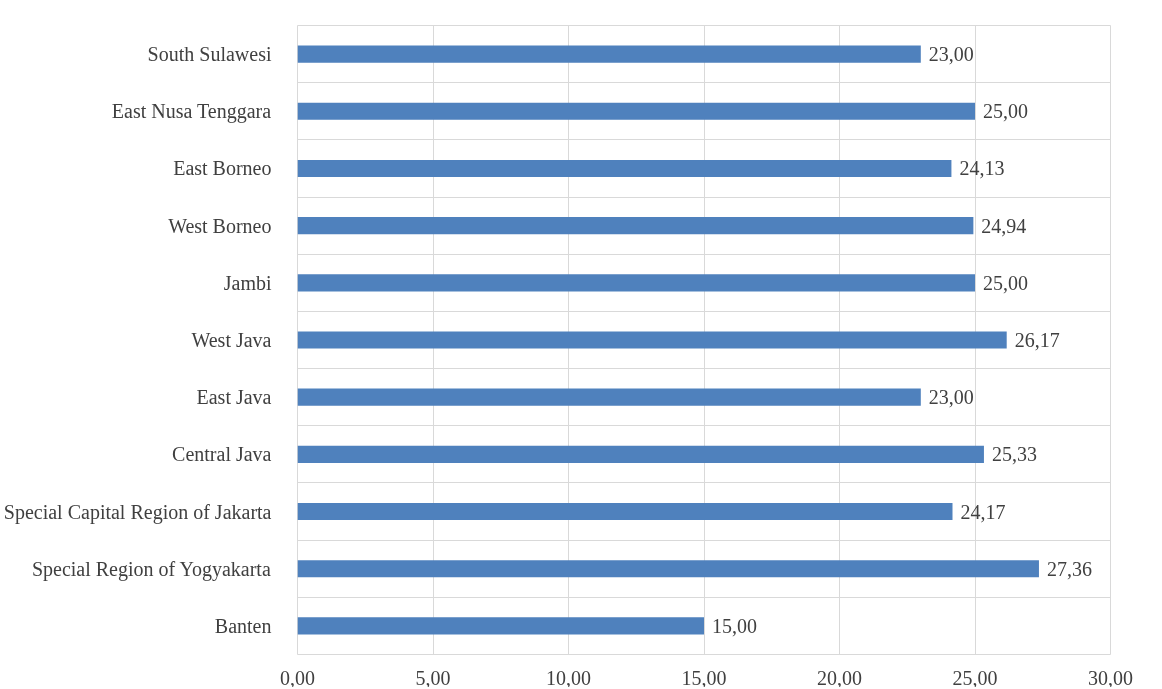 This screenshot has width=1162, height=689. Describe the element at coordinates (734, 625) in the screenshot. I see `data-label: 15,00` at that location.